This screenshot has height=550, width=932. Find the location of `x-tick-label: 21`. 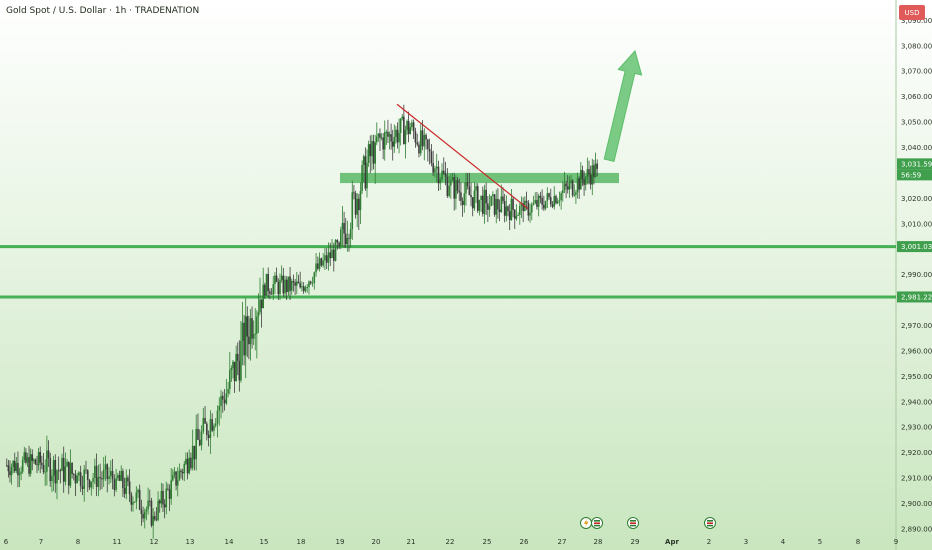

x-tick-label: 21 is located at coordinates (411, 542).